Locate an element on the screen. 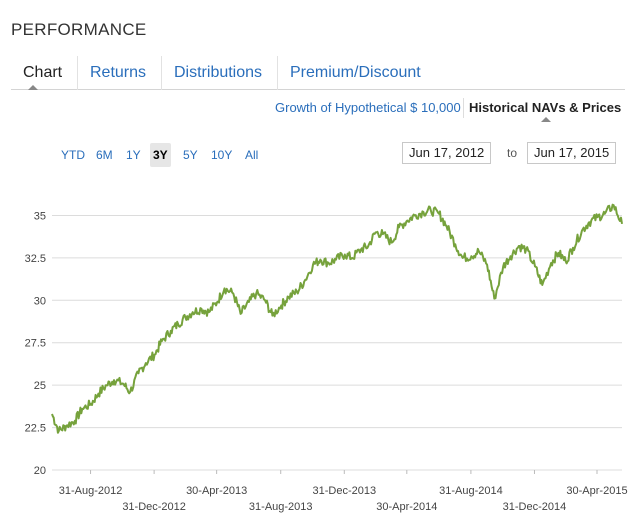 The height and width of the screenshot is (522, 640). subtab-growth-hypothetical: Growth of Hypothetical $ 10,000 is located at coordinates (368, 107).